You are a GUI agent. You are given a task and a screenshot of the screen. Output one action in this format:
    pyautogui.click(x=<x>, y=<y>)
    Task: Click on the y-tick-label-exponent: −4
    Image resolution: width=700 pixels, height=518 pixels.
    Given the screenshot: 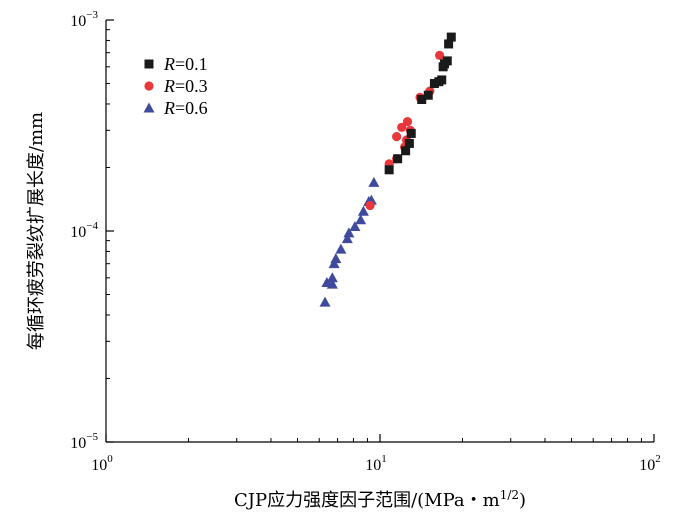 What is the action you would take?
    pyautogui.click(x=92, y=226)
    